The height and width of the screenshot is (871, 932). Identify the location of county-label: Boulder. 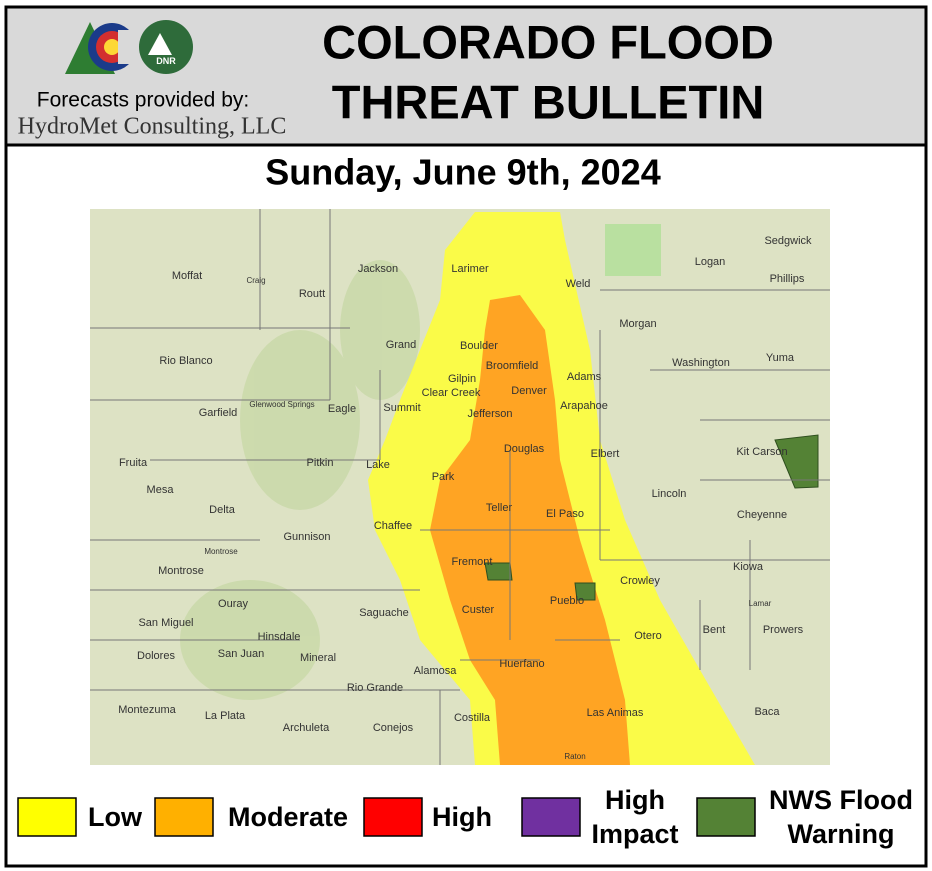
(479, 346).